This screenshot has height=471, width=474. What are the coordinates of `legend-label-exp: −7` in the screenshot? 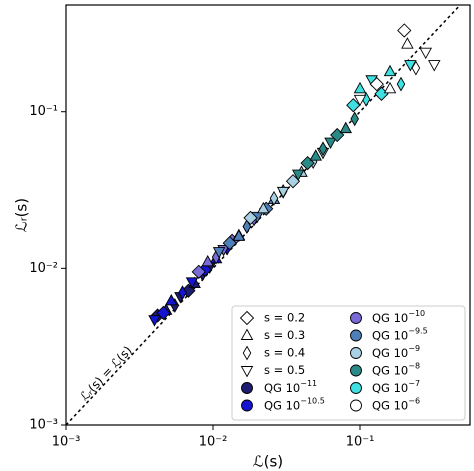 It's located at (414, 383).